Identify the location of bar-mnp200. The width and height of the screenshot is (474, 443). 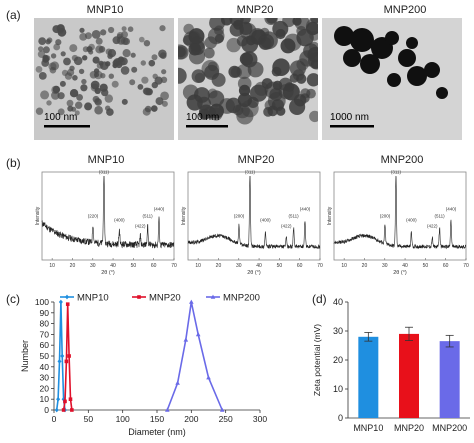
(449, 379).